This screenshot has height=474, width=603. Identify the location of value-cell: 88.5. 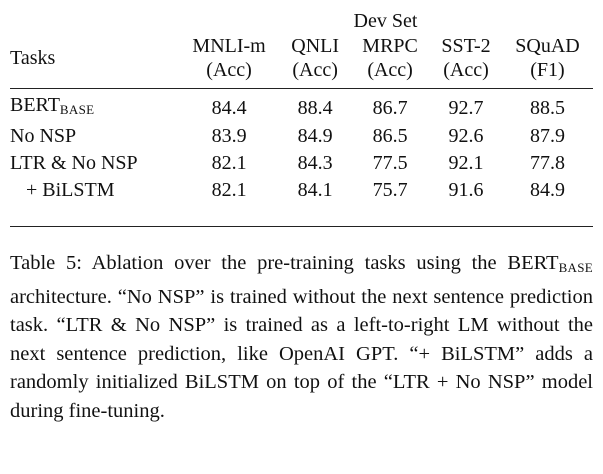
(547, 107).